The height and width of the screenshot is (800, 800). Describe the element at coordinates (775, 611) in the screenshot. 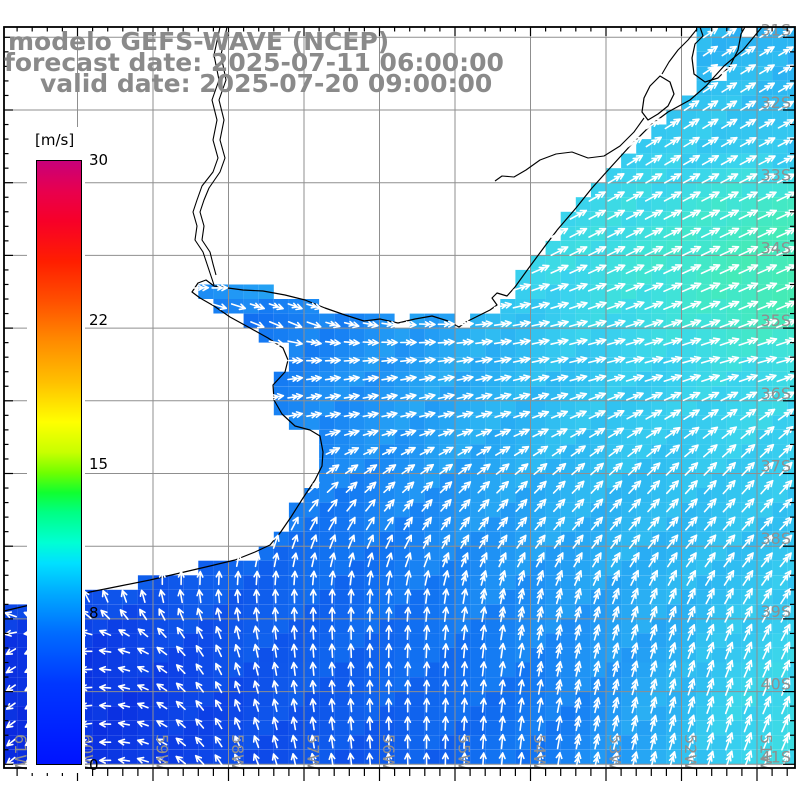

I see `lat-label: 39S` at that location.